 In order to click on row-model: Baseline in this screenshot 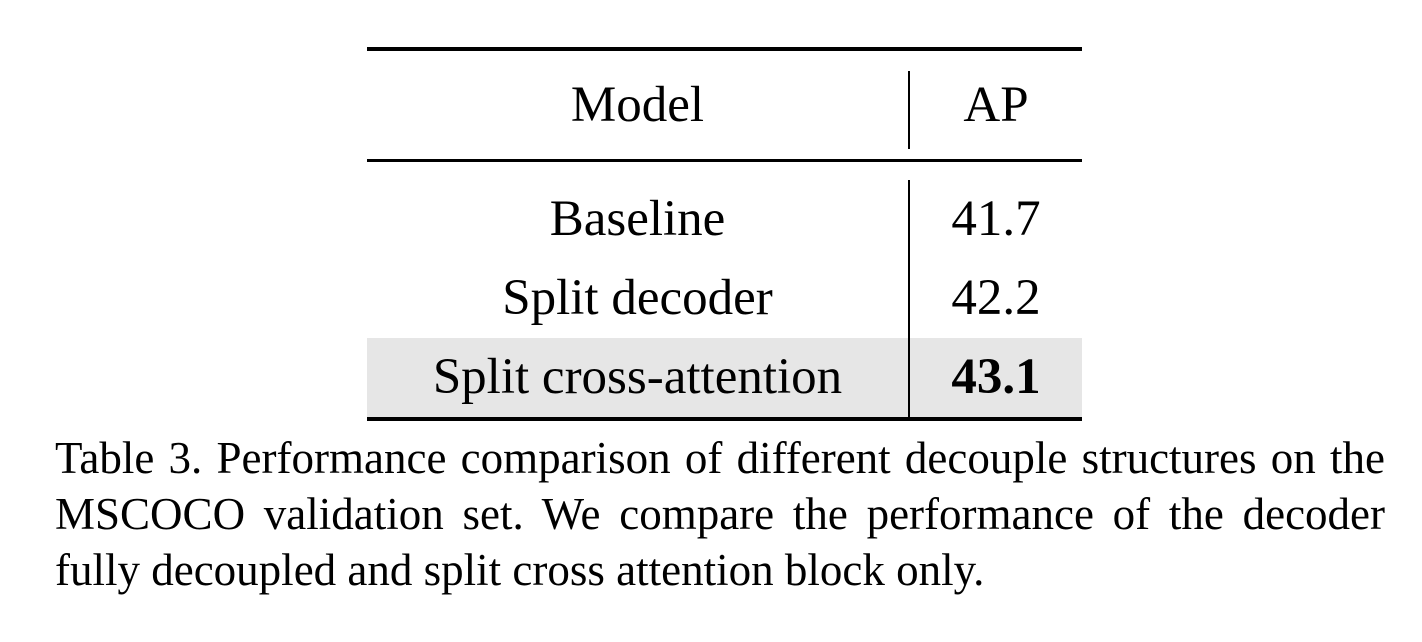, I will do `click(637, 219)`.